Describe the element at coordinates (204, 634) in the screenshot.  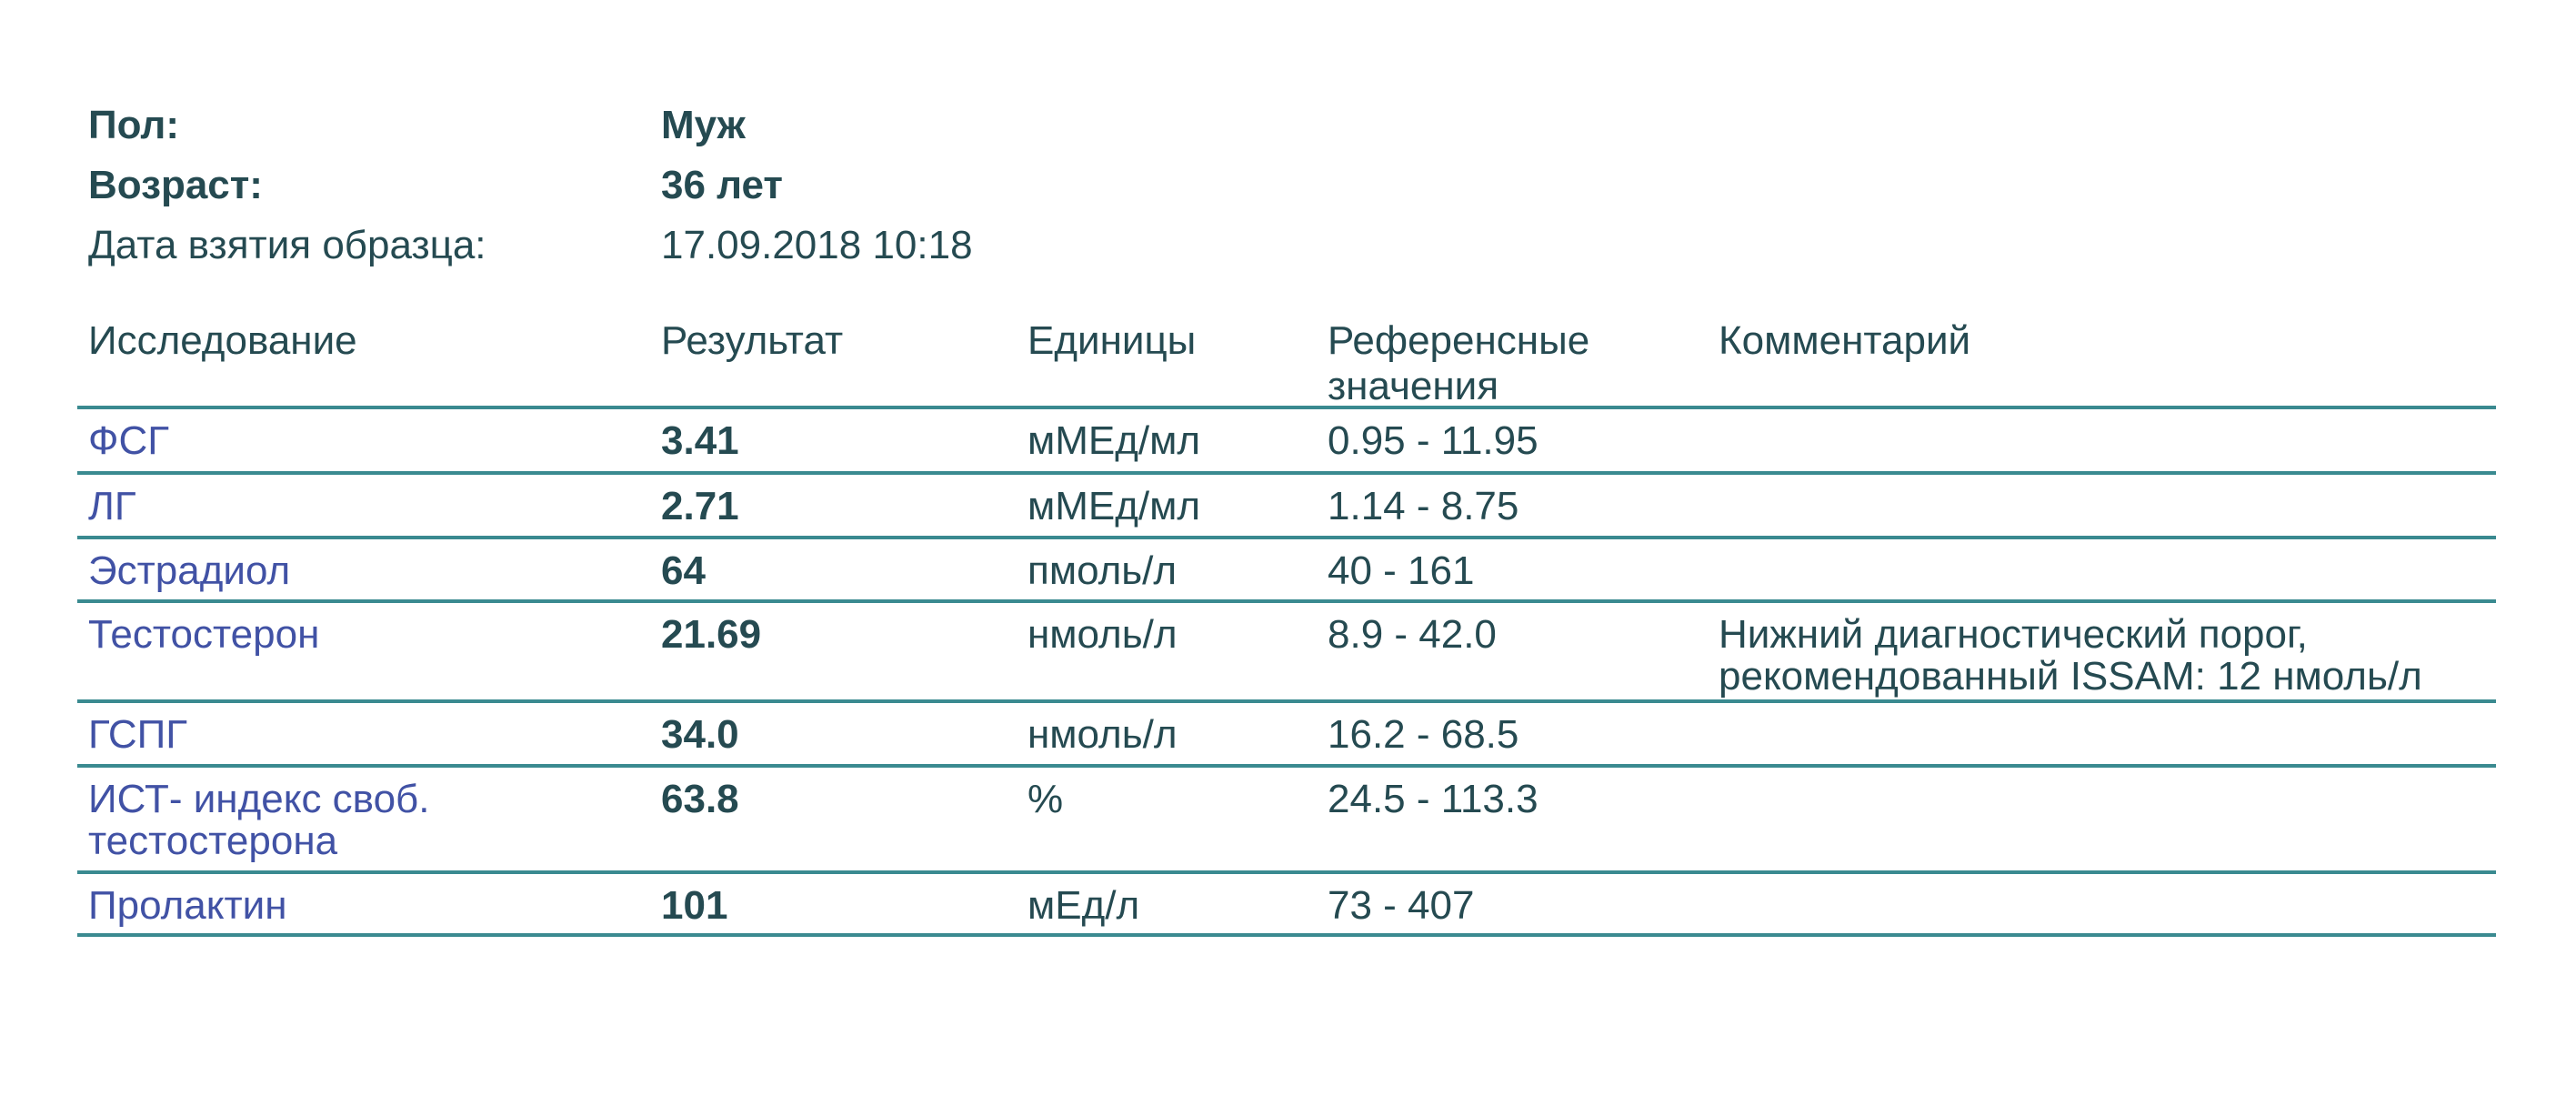
I see `test-name: Тестостерон` at that location.